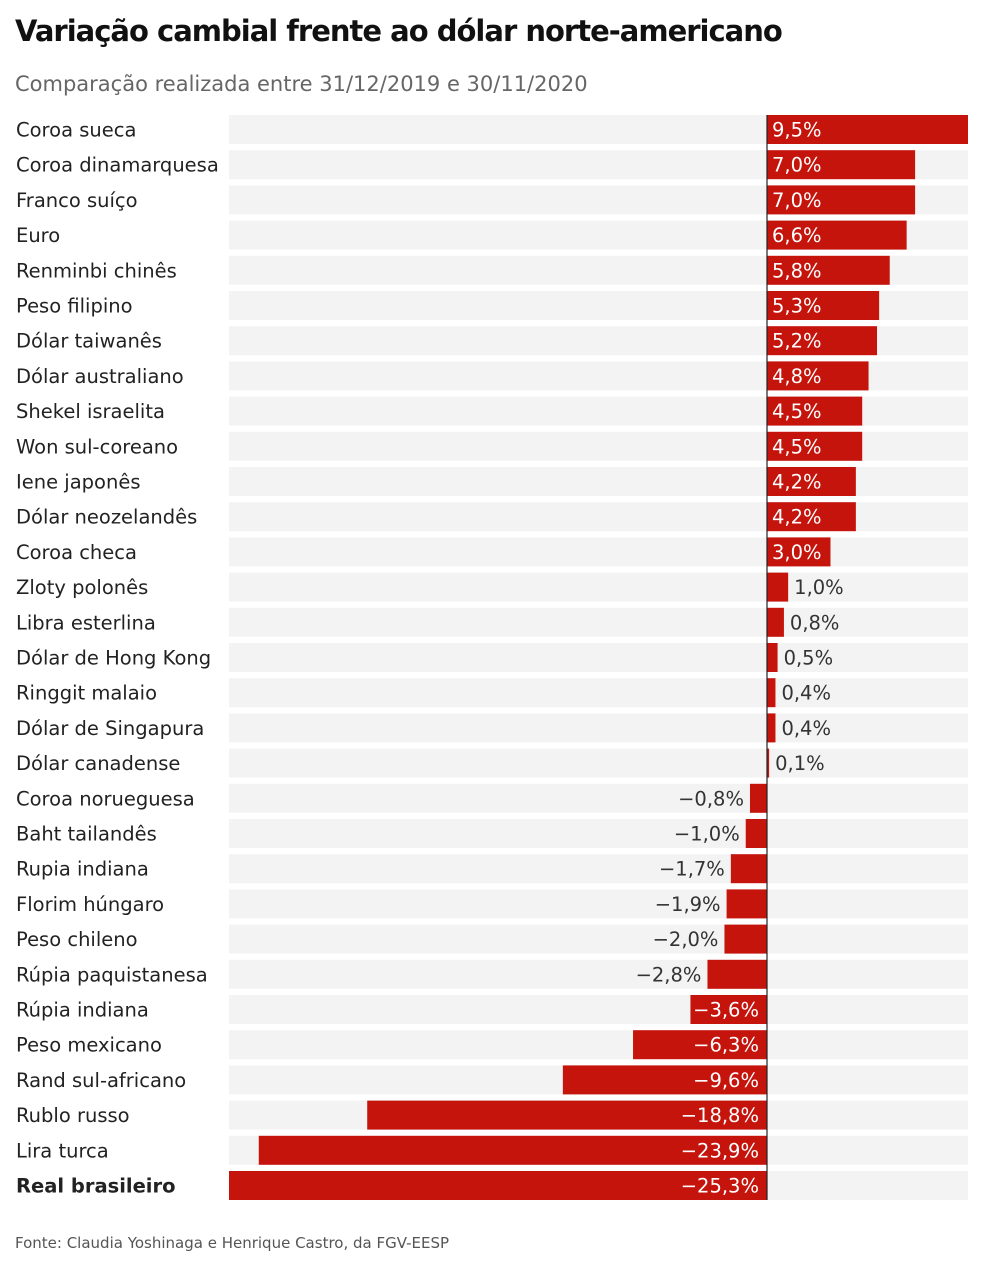 The height and width of the screenshot is (1270, 984). Describe the element at coordinates (77, 939) in the screenshot. I see `category-label: Peso chileno` at that location.